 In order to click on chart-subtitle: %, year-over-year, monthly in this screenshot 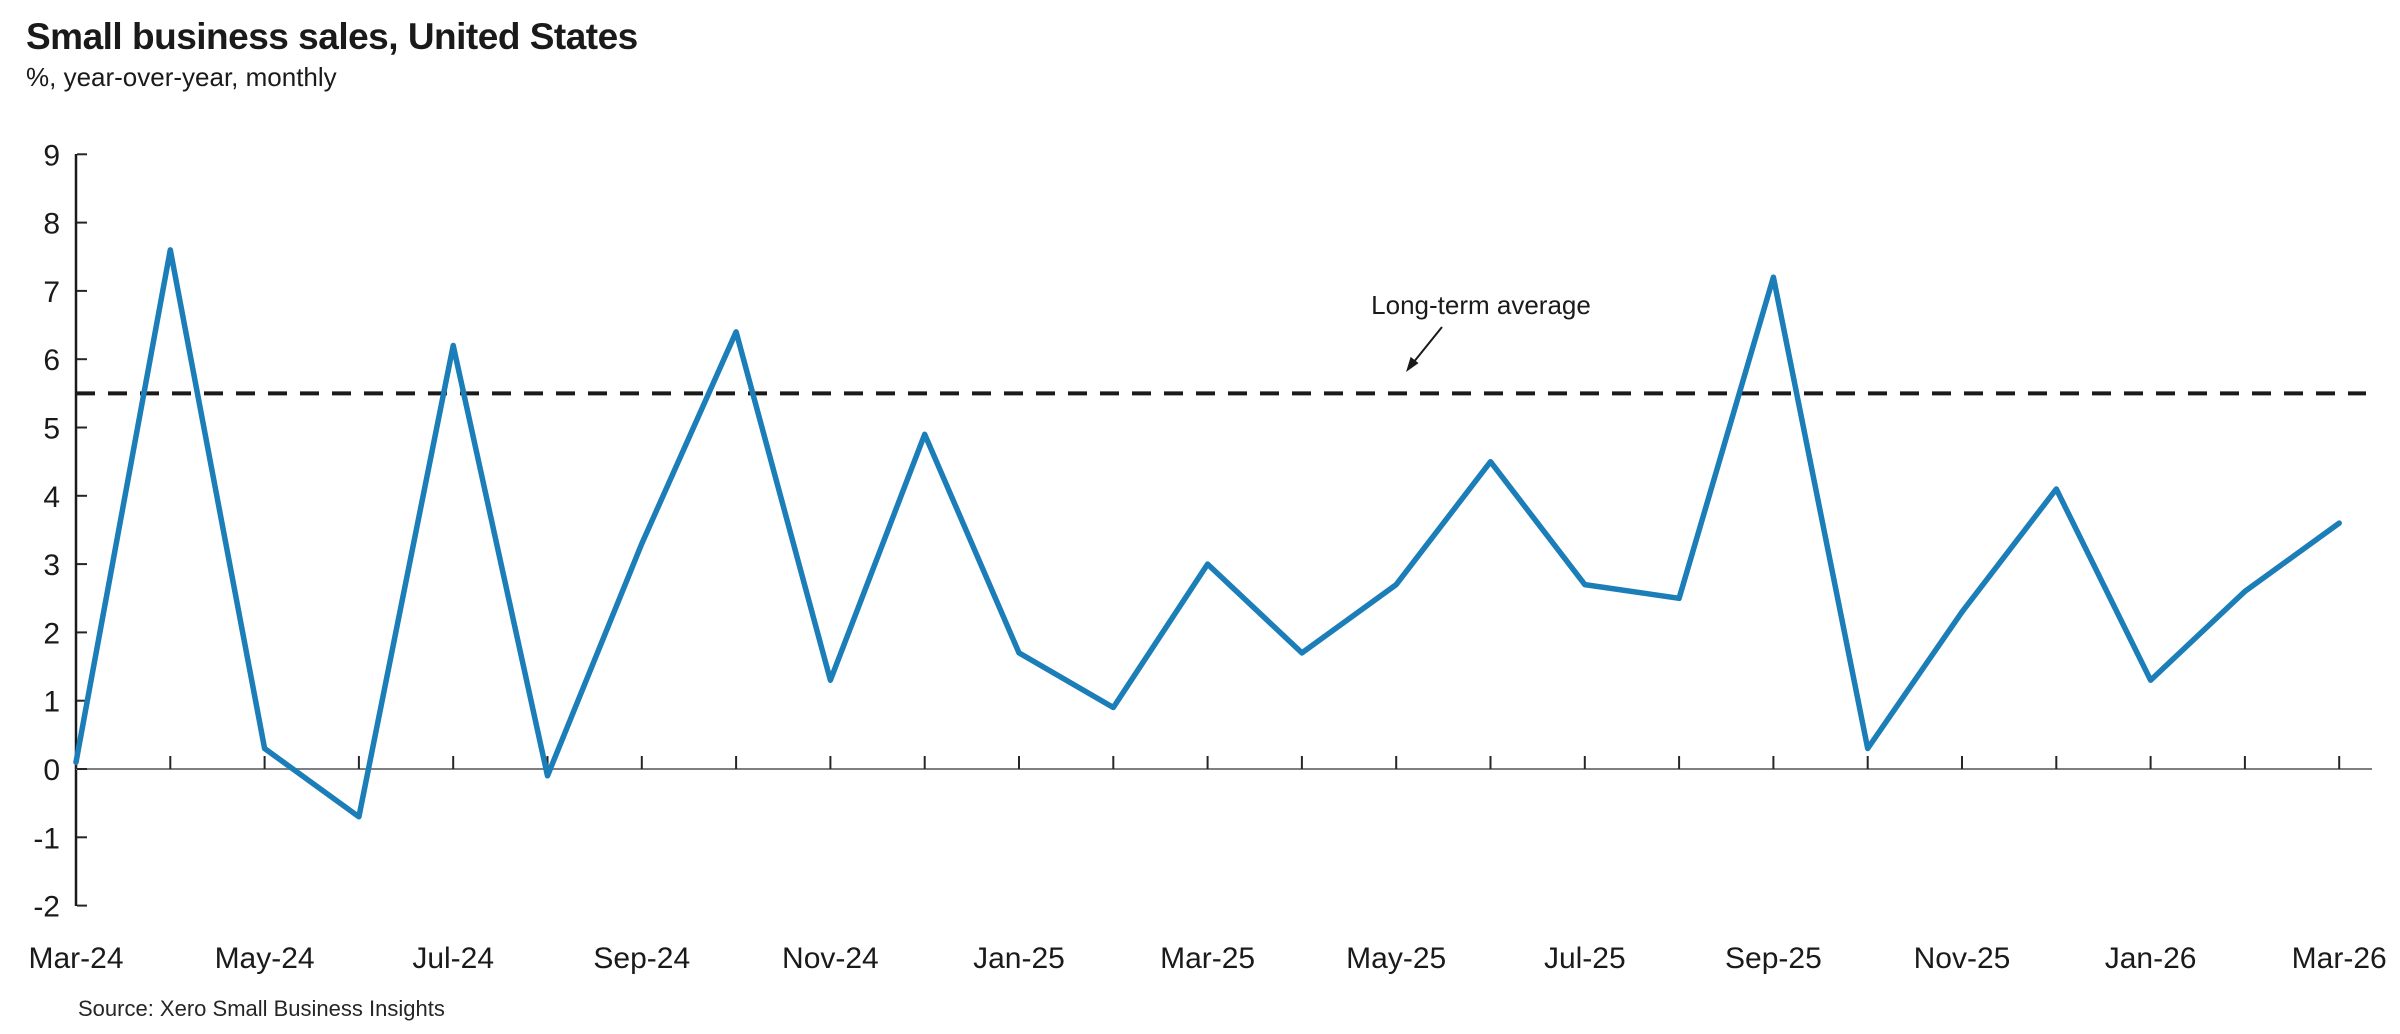, I will do `click(181, 77)`.